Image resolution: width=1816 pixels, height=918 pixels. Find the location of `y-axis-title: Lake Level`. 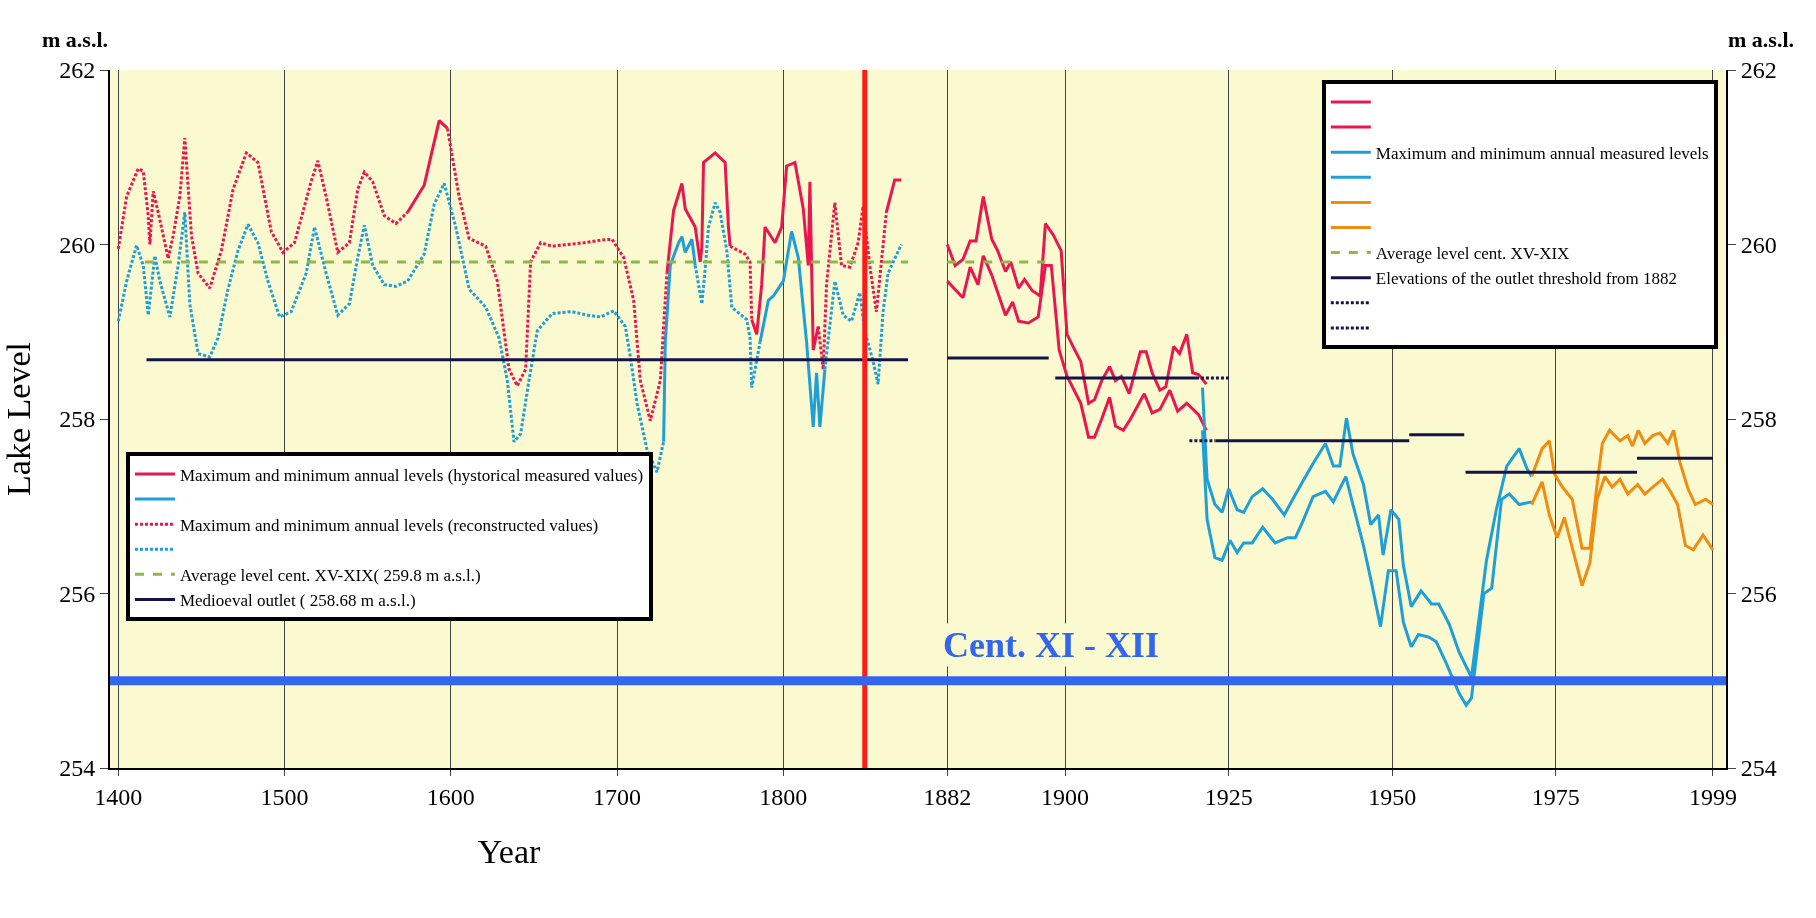

y-axis-title: Lake Level is located at coordinates (18, 419).